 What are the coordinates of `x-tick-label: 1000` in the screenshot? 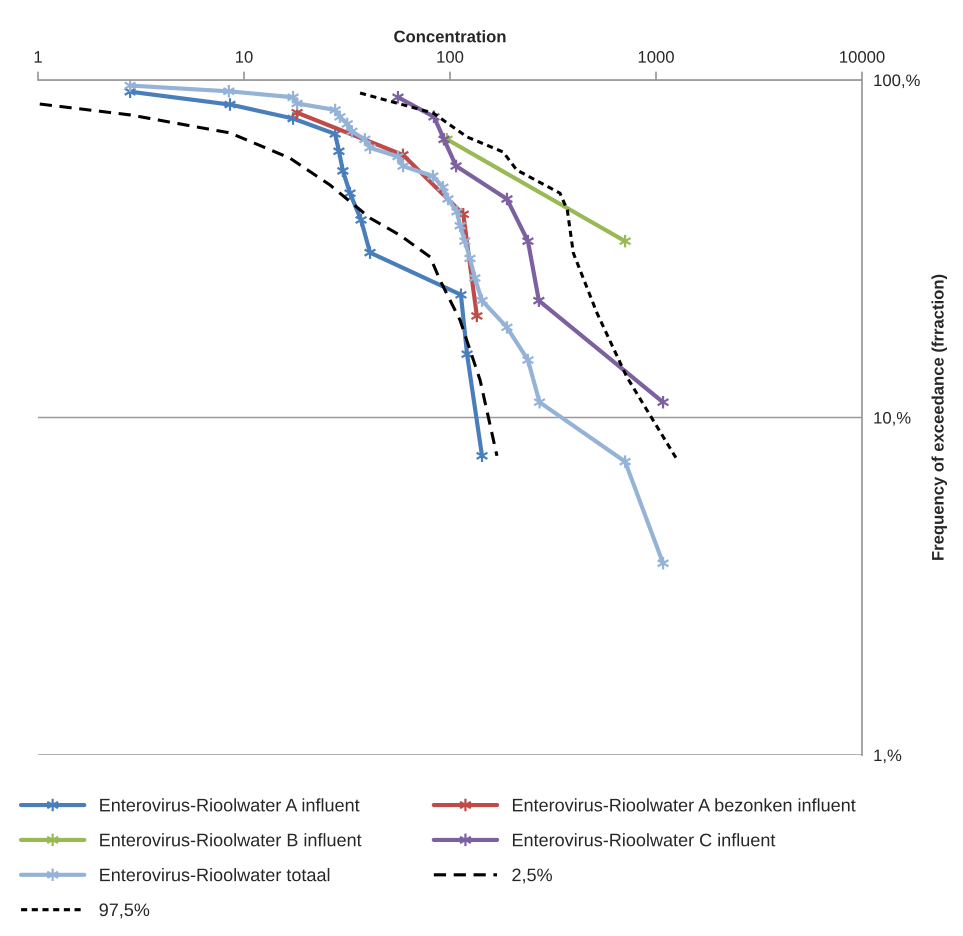 It's located at (656, 57).